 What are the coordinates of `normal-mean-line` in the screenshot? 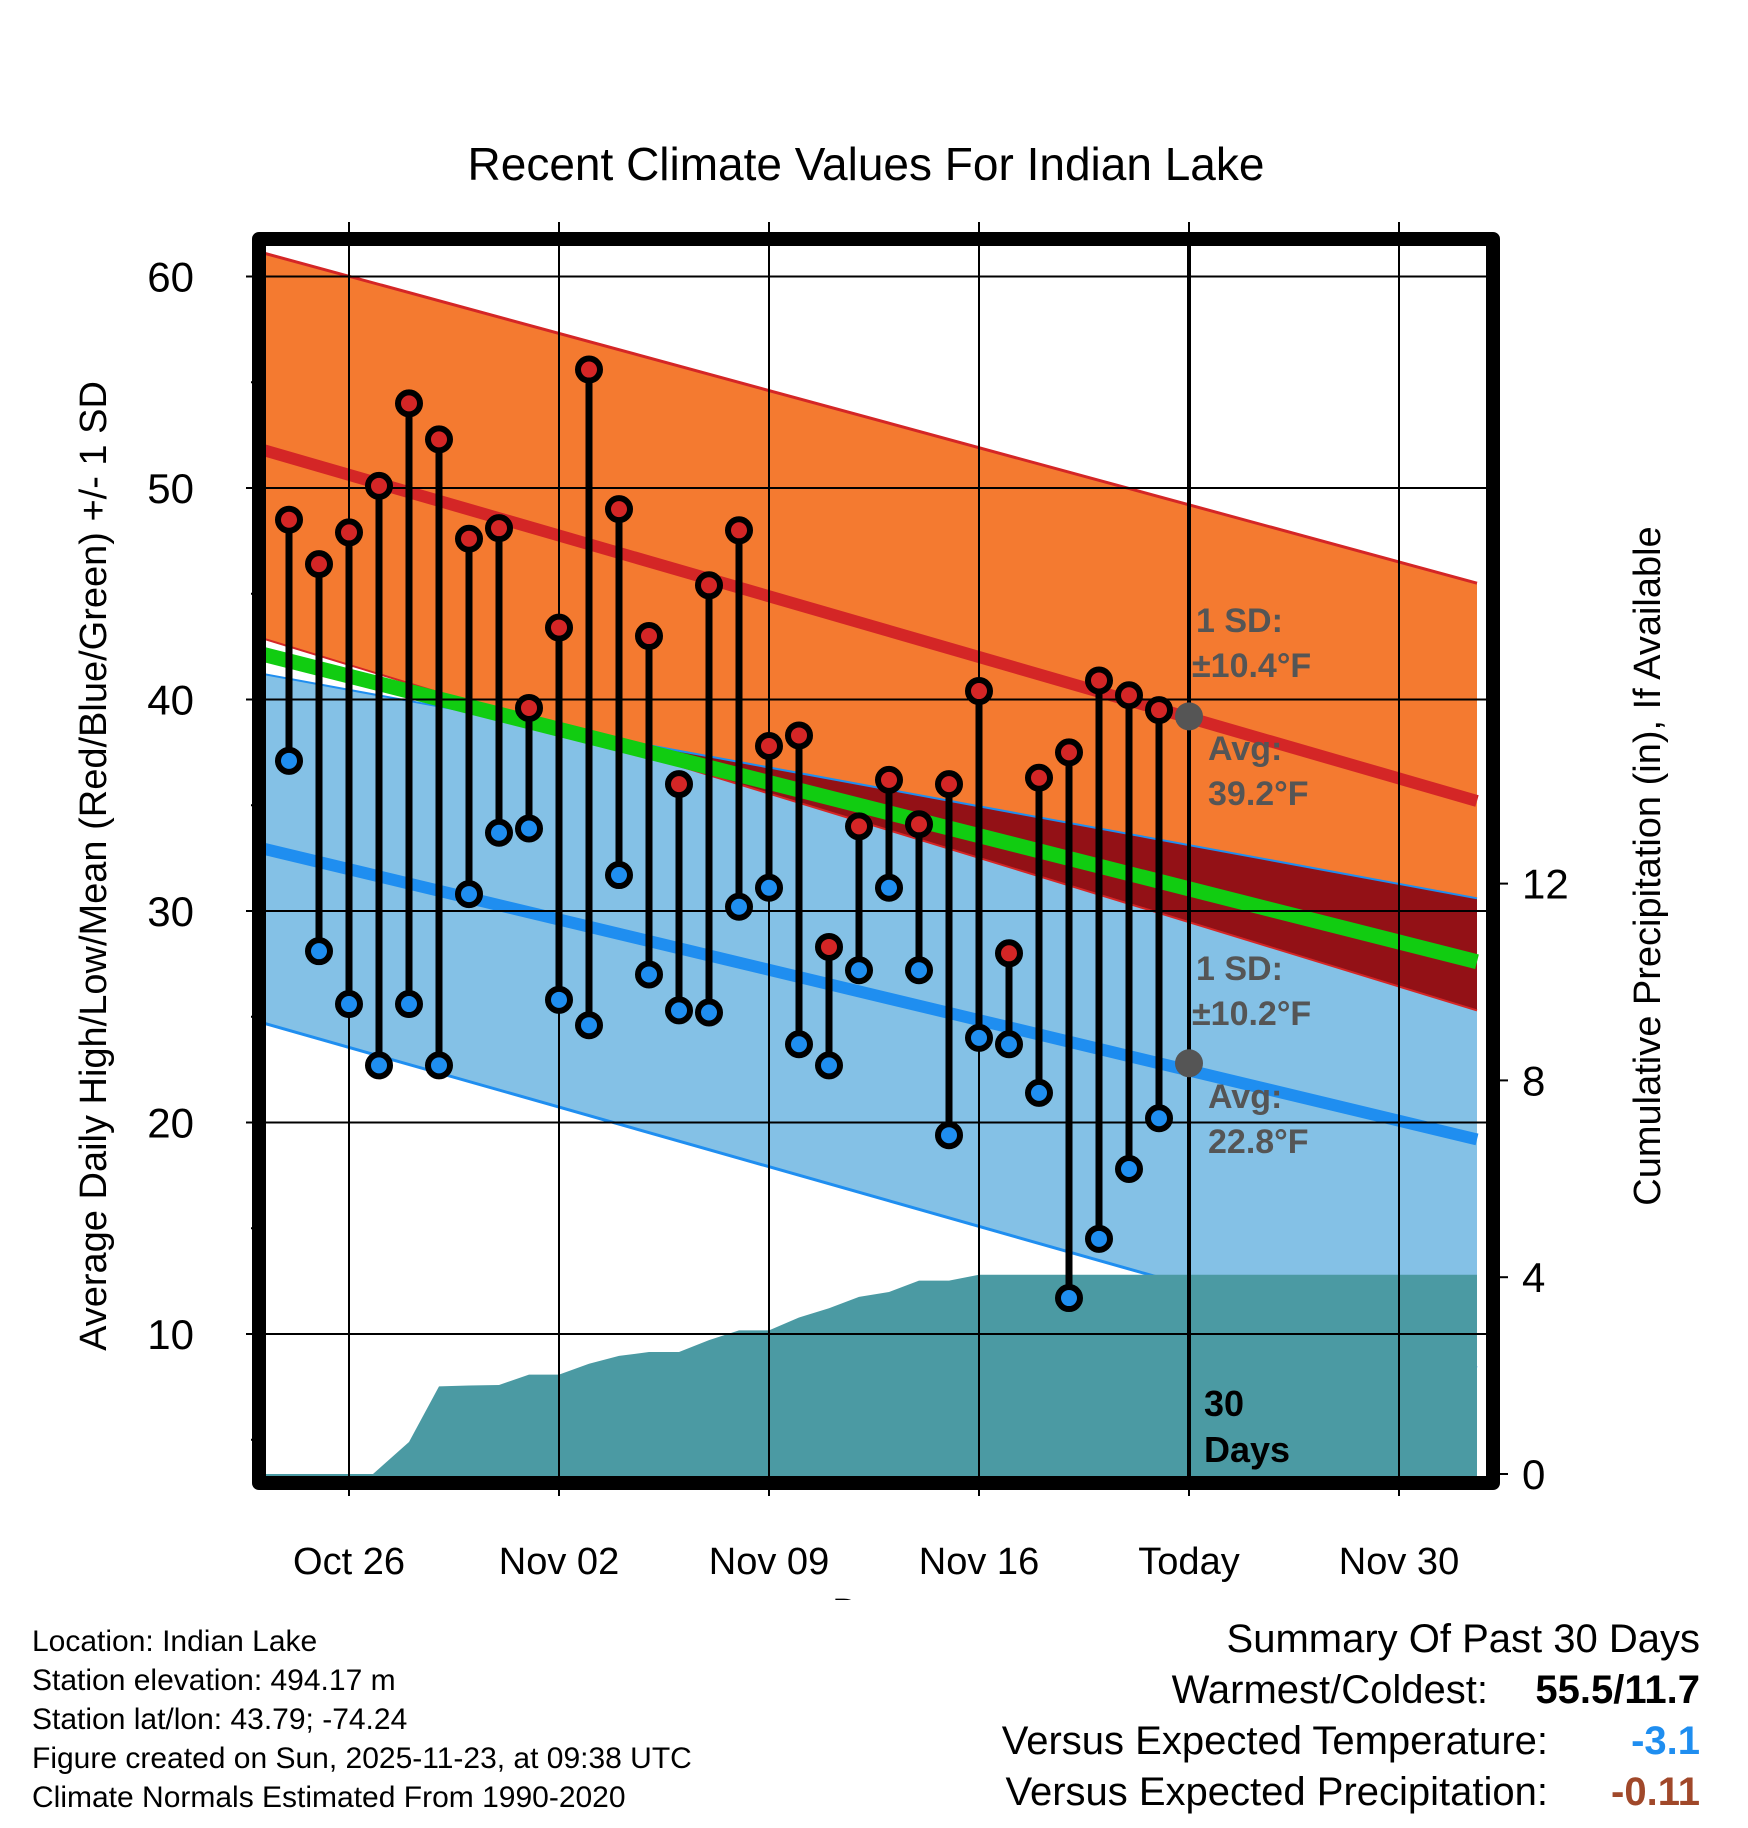 It's located at (872, 808).